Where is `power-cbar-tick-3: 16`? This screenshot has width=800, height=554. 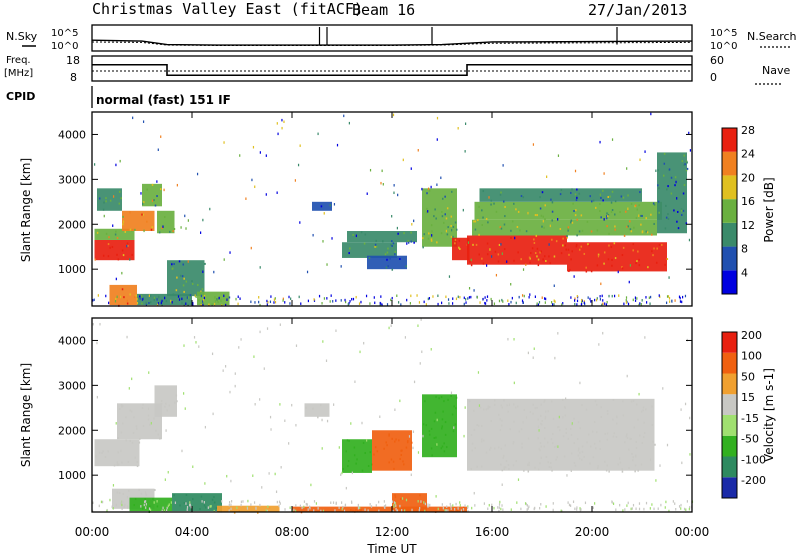
power-cbar-tick-3: 16 is located at coordinates (748, 201).